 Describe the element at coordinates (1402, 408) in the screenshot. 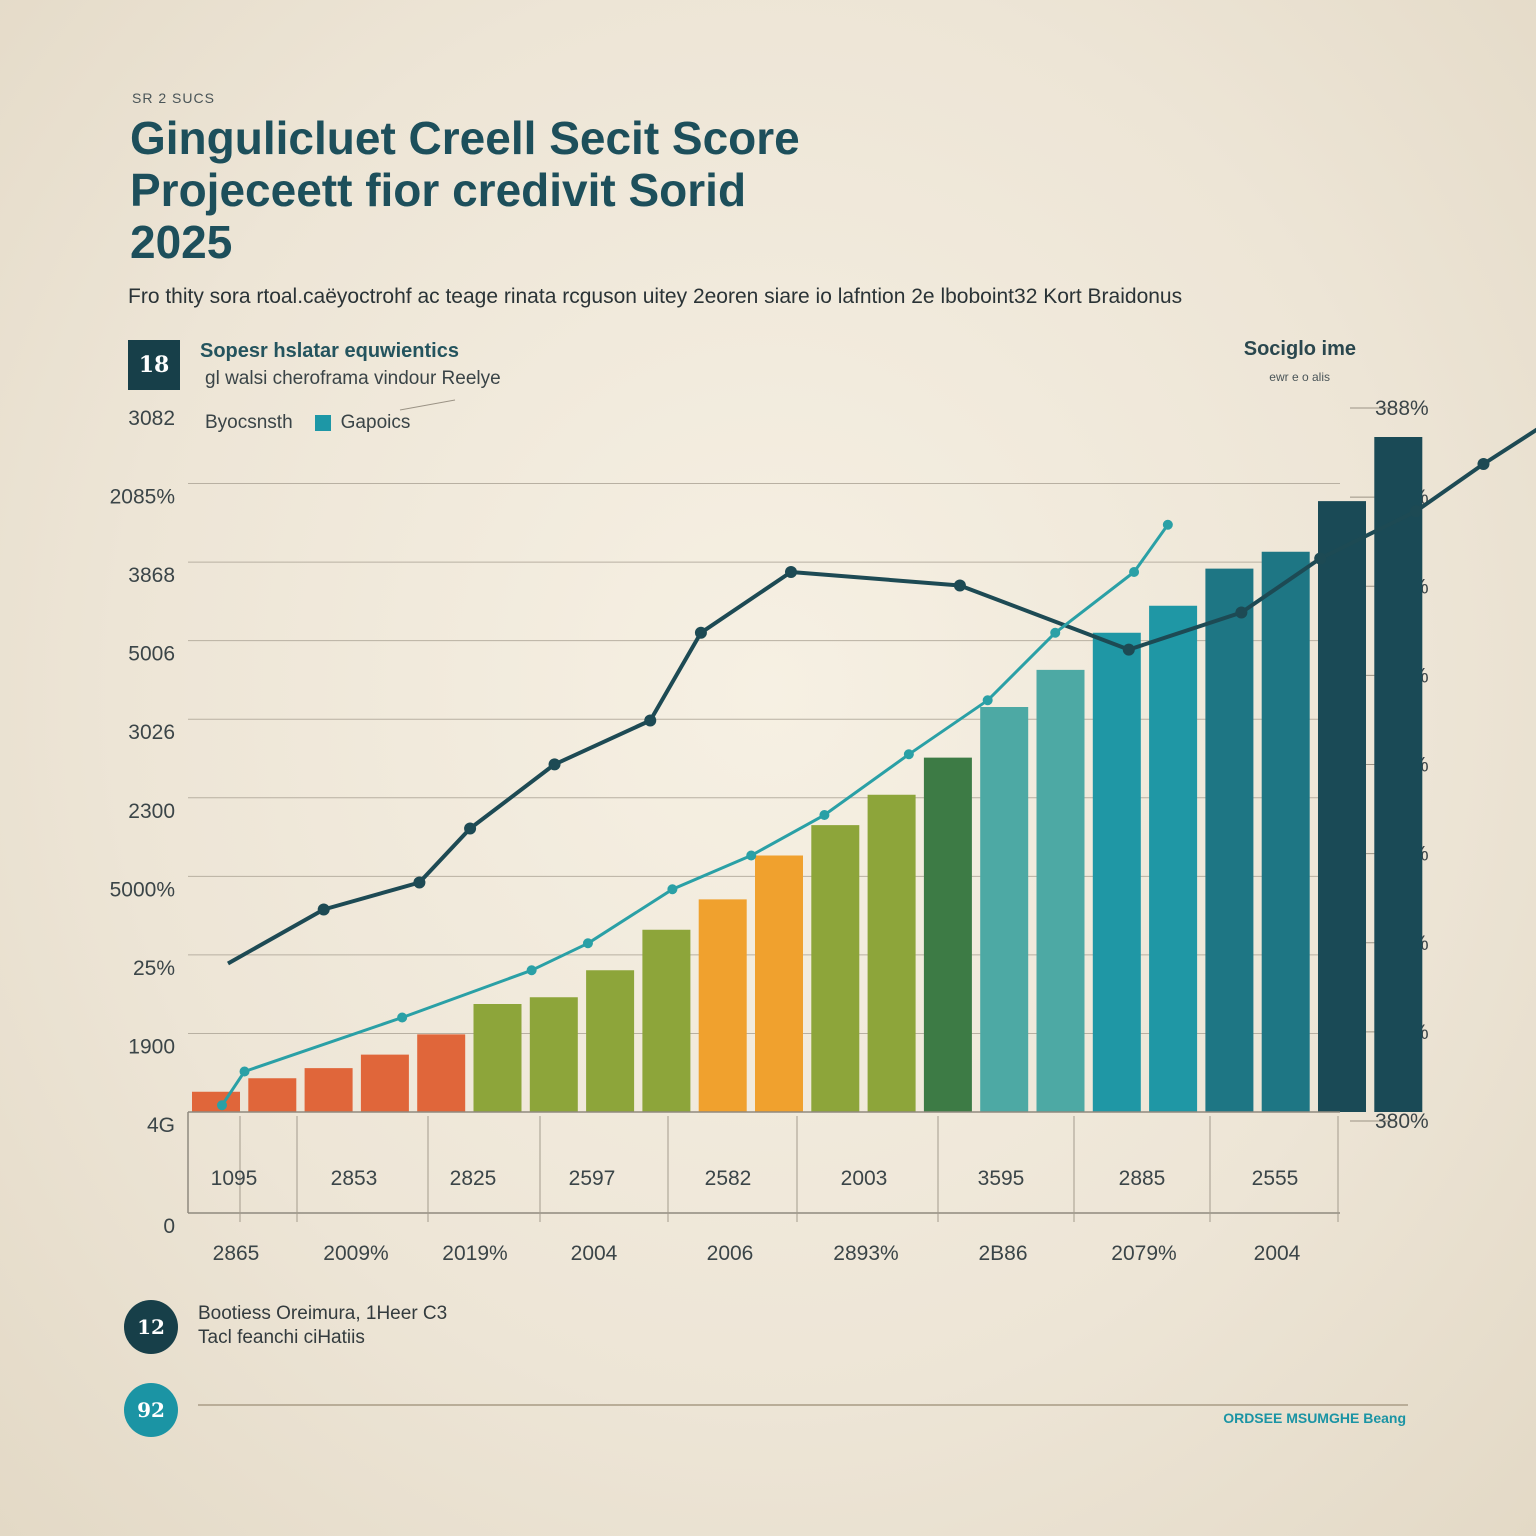

I see `right-axis-tick: 388%` at that location.